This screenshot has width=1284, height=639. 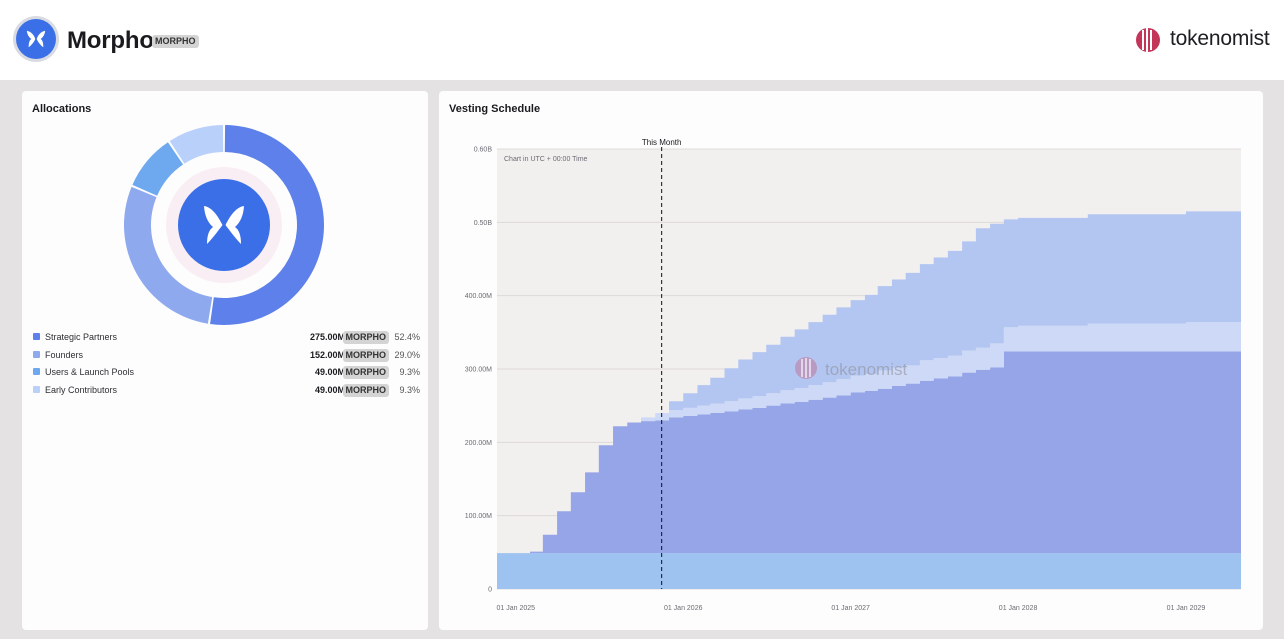 What do you see at coordinates (226, 340) in the screenshot?
I see `legend-item: Strategic Partners 275.00M MORPHO 52.4%` at bounding box center [226, 340].